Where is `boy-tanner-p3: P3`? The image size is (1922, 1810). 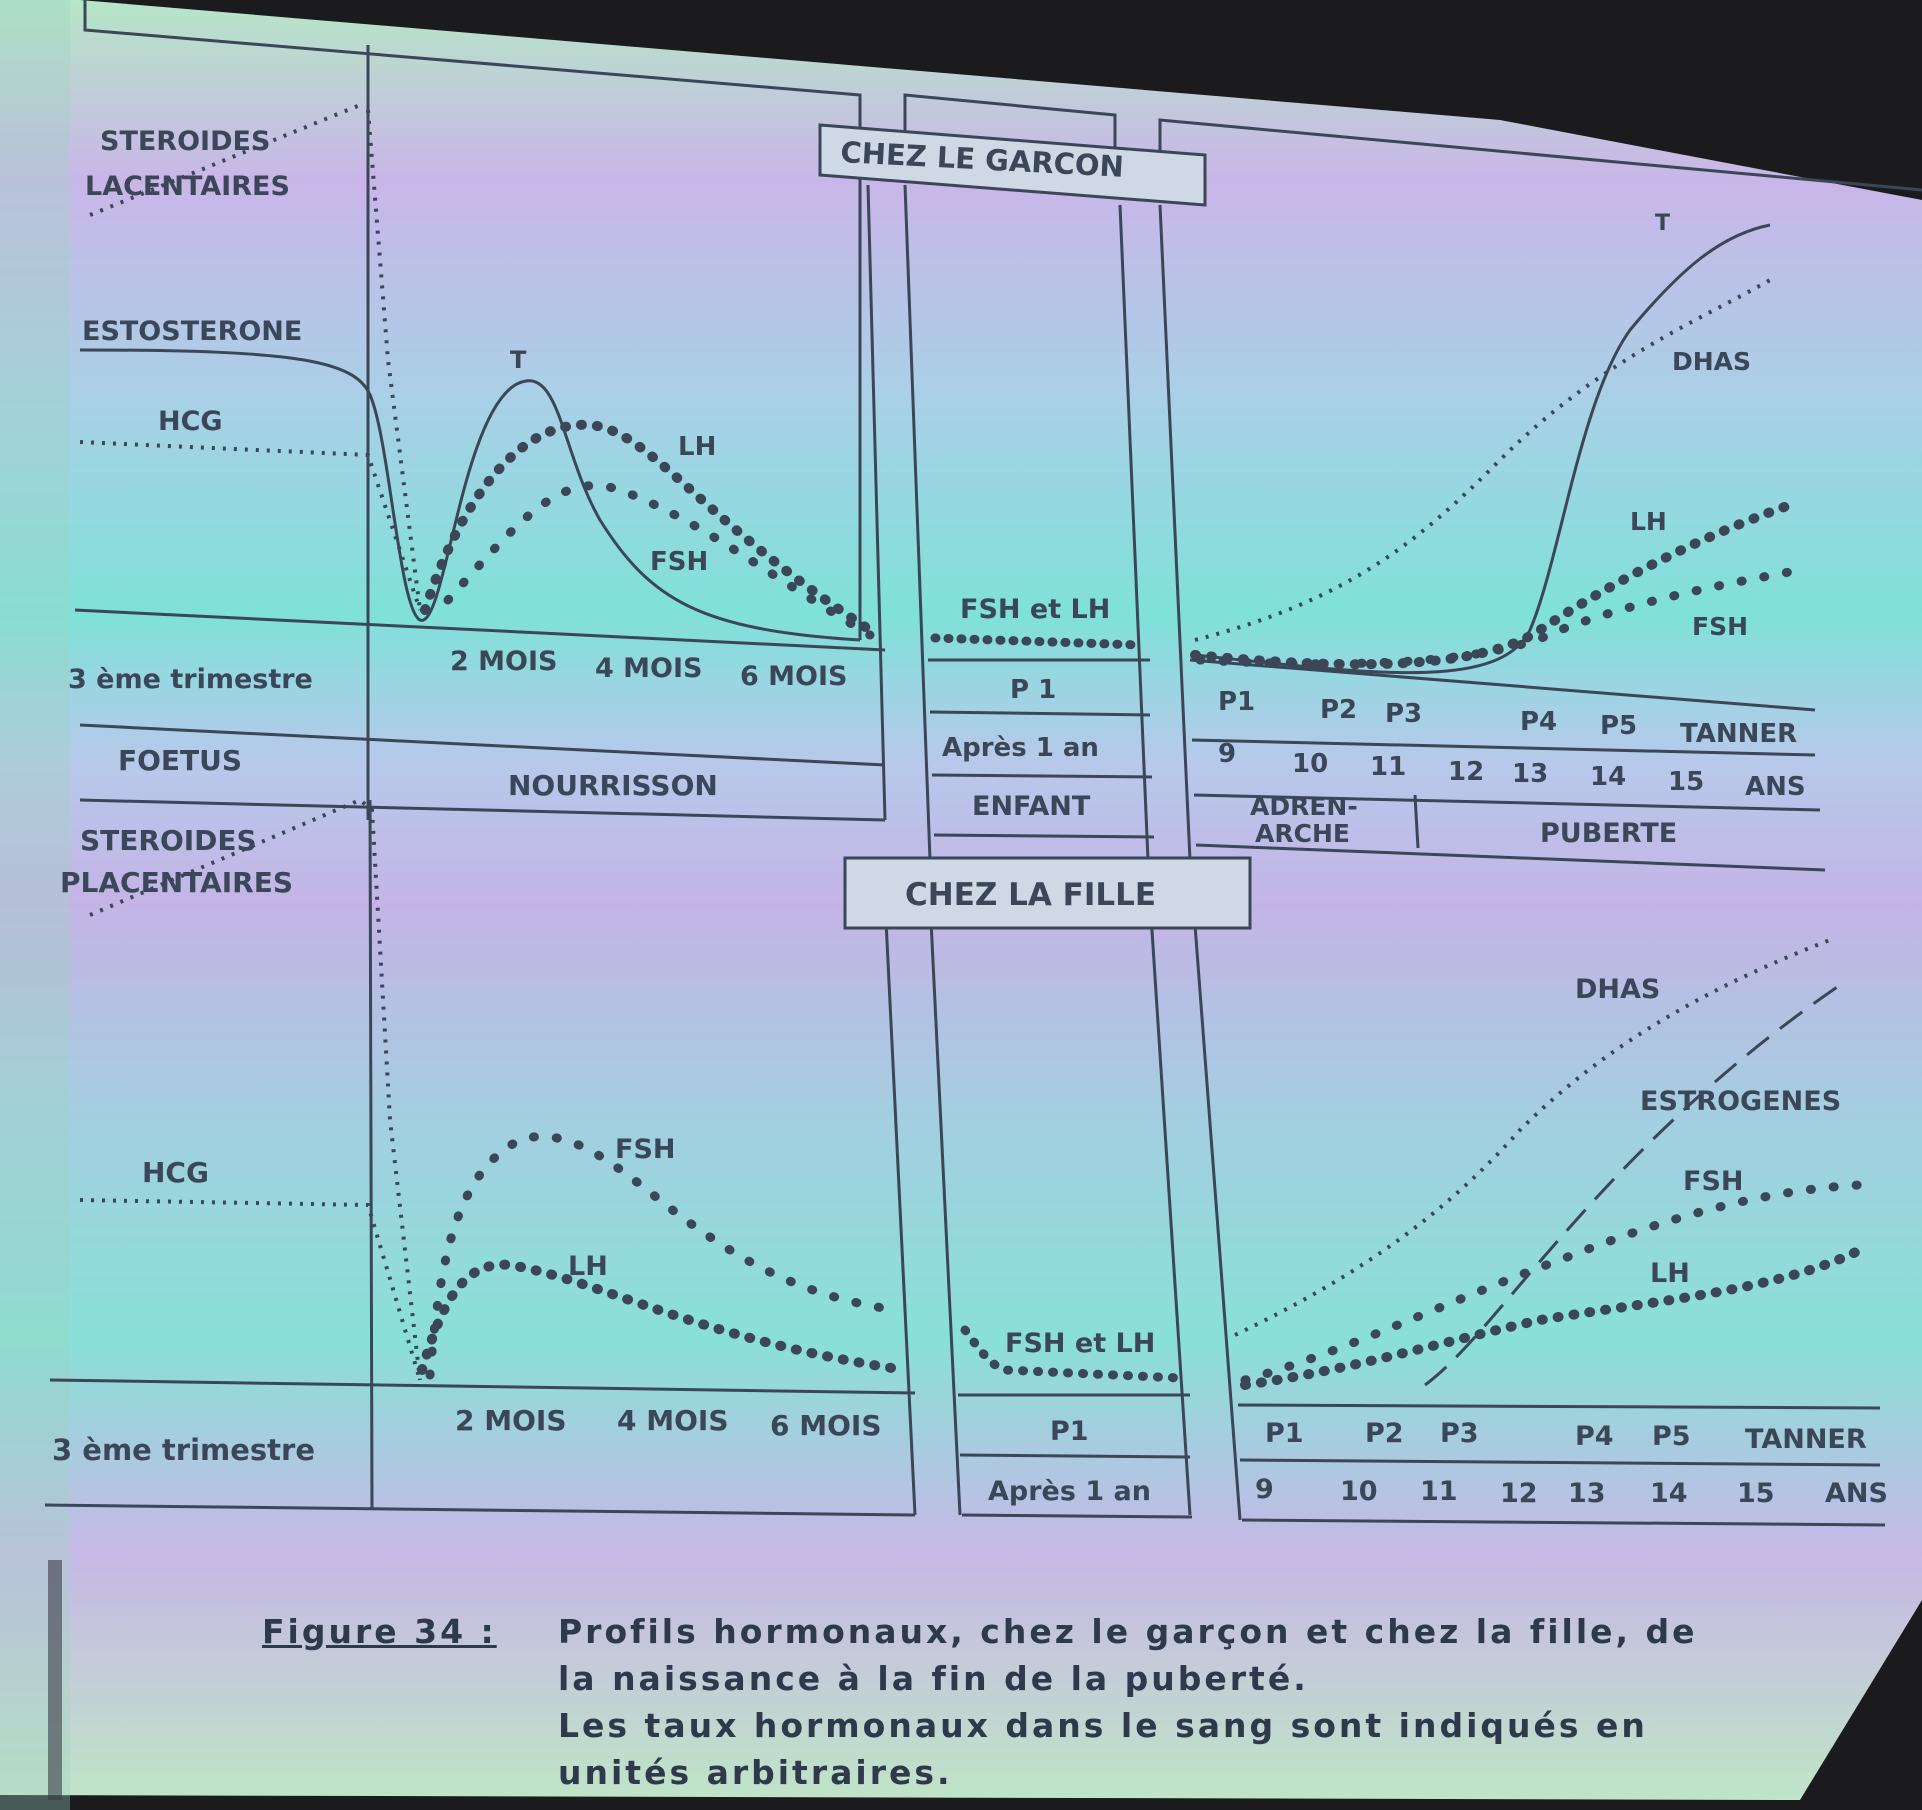 boy-tanner-p3: P3 is located at coordinates (1403, 714).